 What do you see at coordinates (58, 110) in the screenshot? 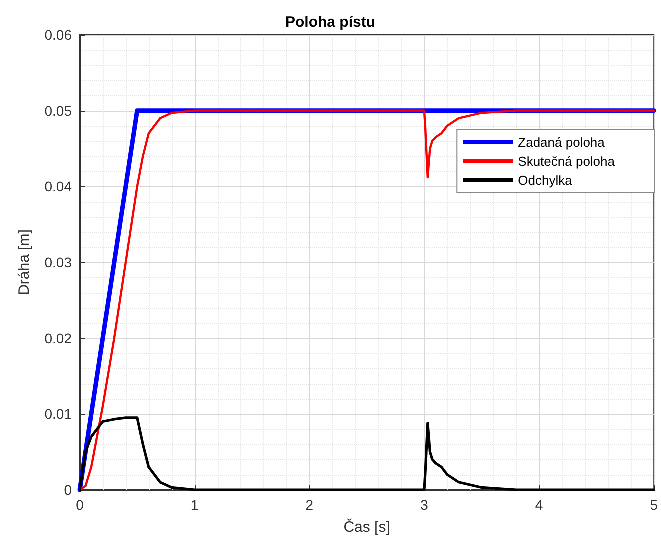
I see `y-tick-label: 0.05` at bounding box center [58, 110].